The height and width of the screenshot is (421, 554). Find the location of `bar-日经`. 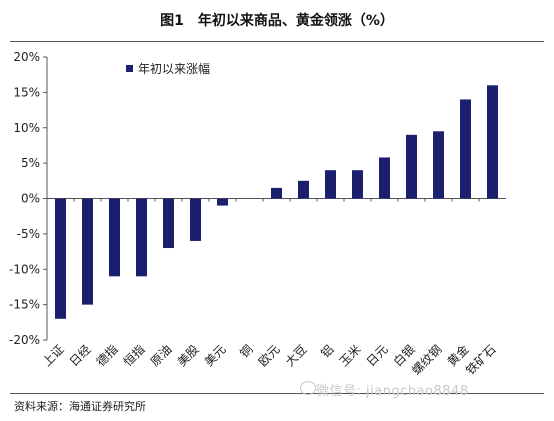

bar-日经 is located at coordinates (87, 251).